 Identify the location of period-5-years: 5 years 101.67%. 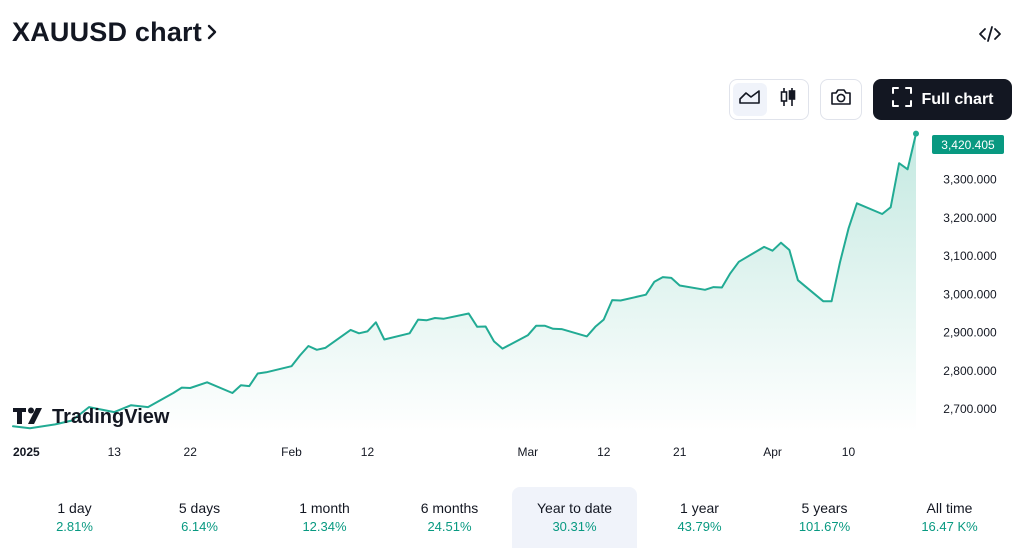
(824, 517).